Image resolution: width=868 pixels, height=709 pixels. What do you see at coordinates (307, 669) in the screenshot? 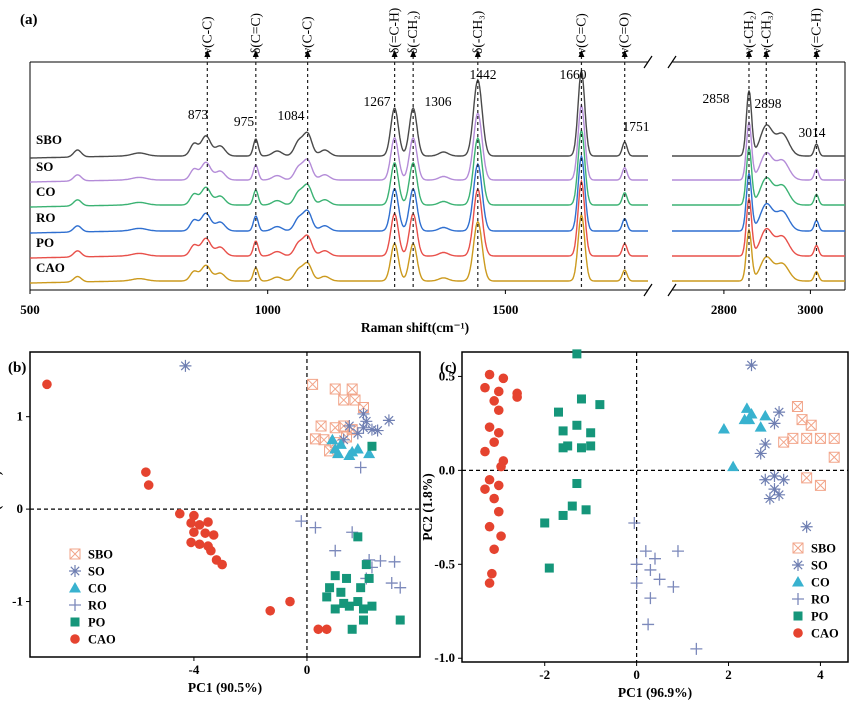
I see `x-tick-label: 0` at bounding box center [307, 669].